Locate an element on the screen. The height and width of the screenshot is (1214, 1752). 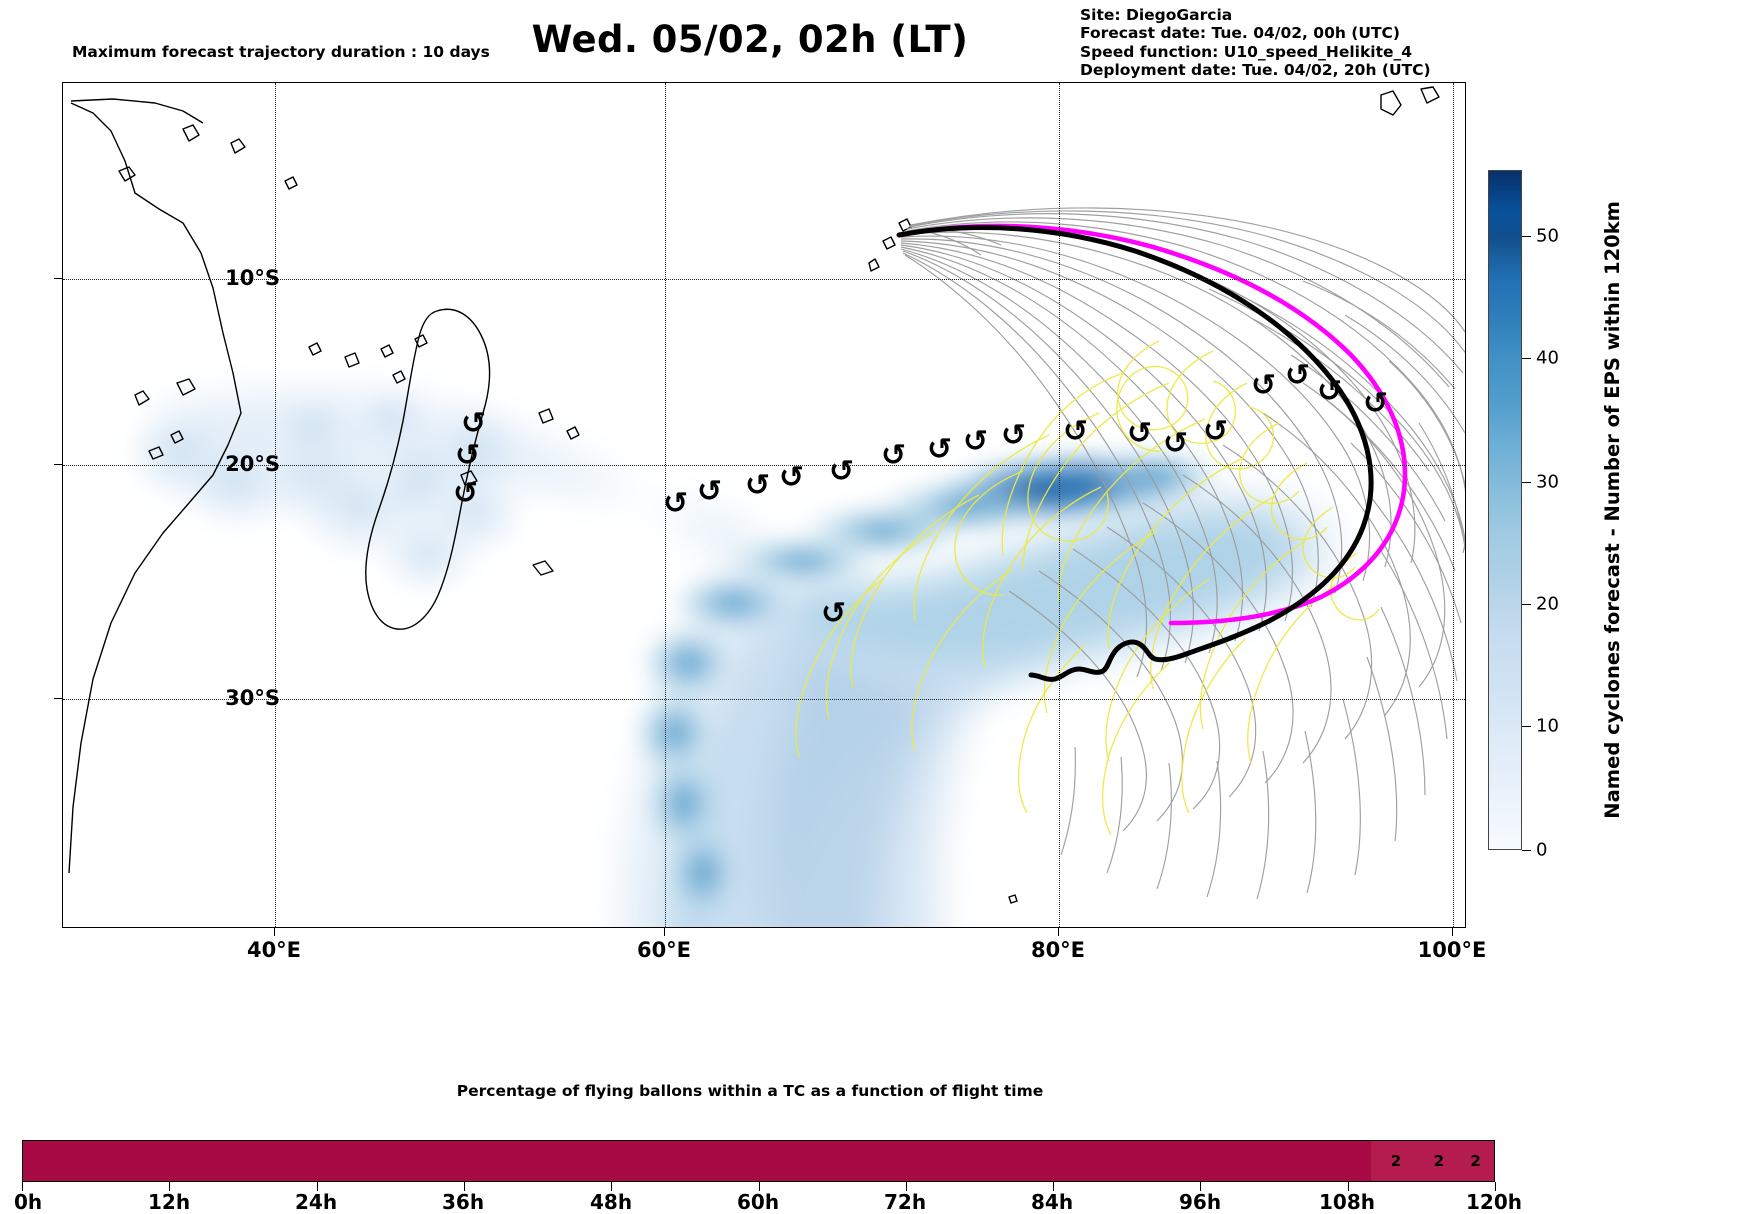
bar-segment-label-2: 2 is located at coordinates (1439, 1161).